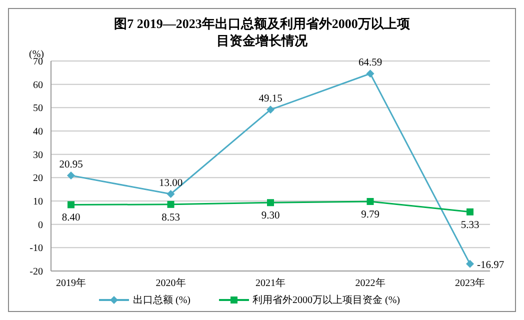  I want to click on x-tick-label: 2022年, so click(370, 283).